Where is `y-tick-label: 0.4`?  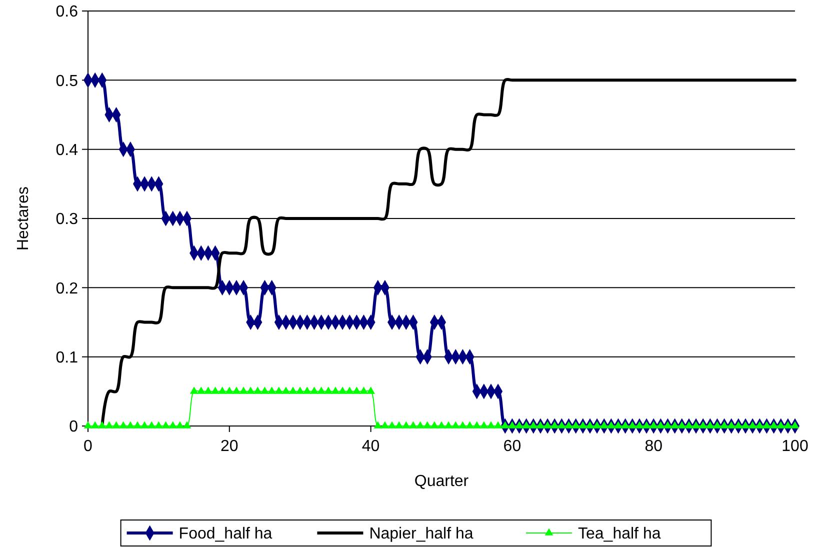 y-tick-label: 0.4 is located at coordinates (67, 150).